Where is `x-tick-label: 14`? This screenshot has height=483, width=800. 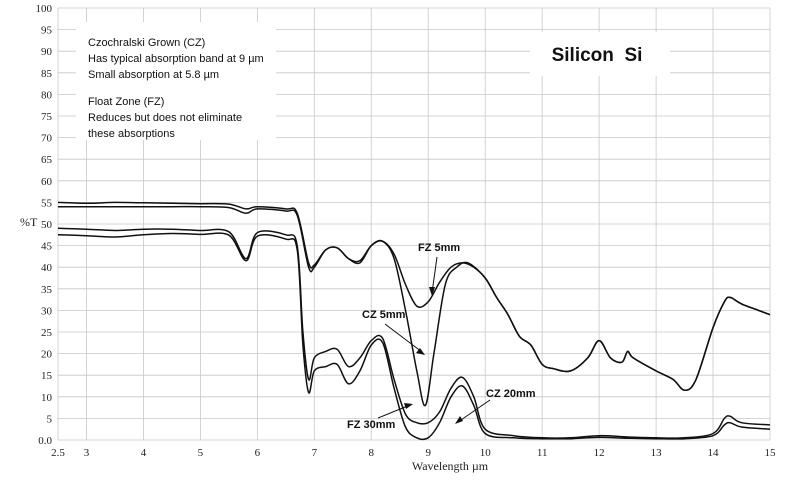 x-tick-label: 14 is located at coordinates (714, 453).